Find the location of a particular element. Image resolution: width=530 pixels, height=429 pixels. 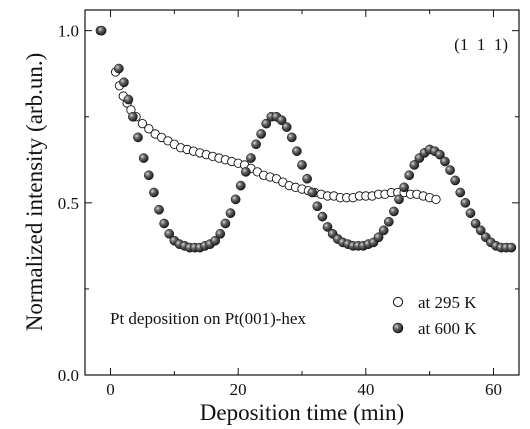

annotation-deposition: Pt deposition on Pt(001)-hex is located at coordinates (208, 318).